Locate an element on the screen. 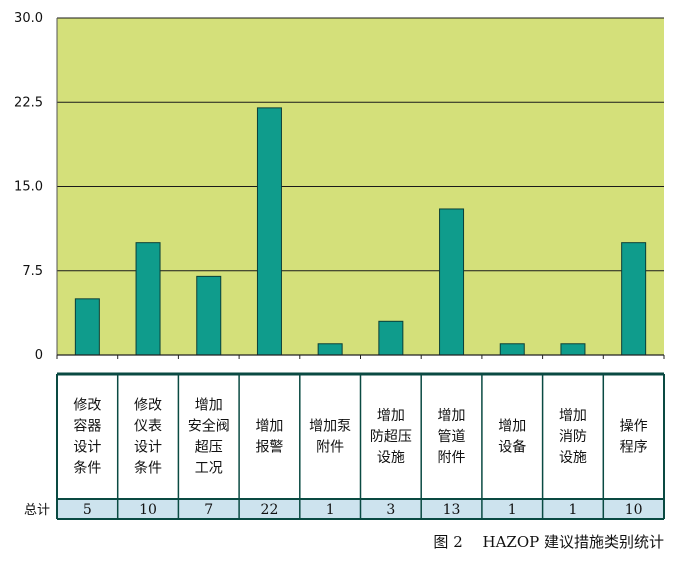 This screenshot has width=678, height=562. y-tick-label: 0 is located at coordinates (39, 355).